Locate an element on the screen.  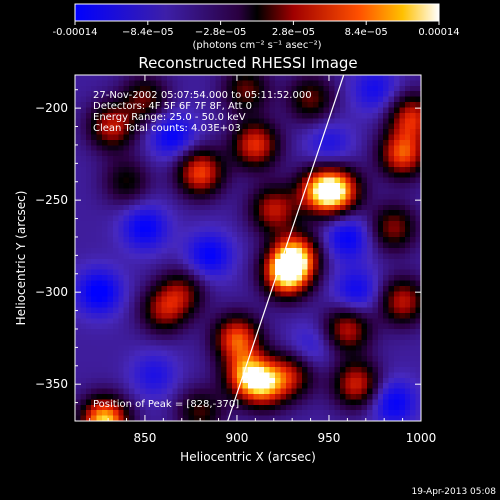
colorbar-tick-label: 0.00014 is located at coordinates (438, 32).